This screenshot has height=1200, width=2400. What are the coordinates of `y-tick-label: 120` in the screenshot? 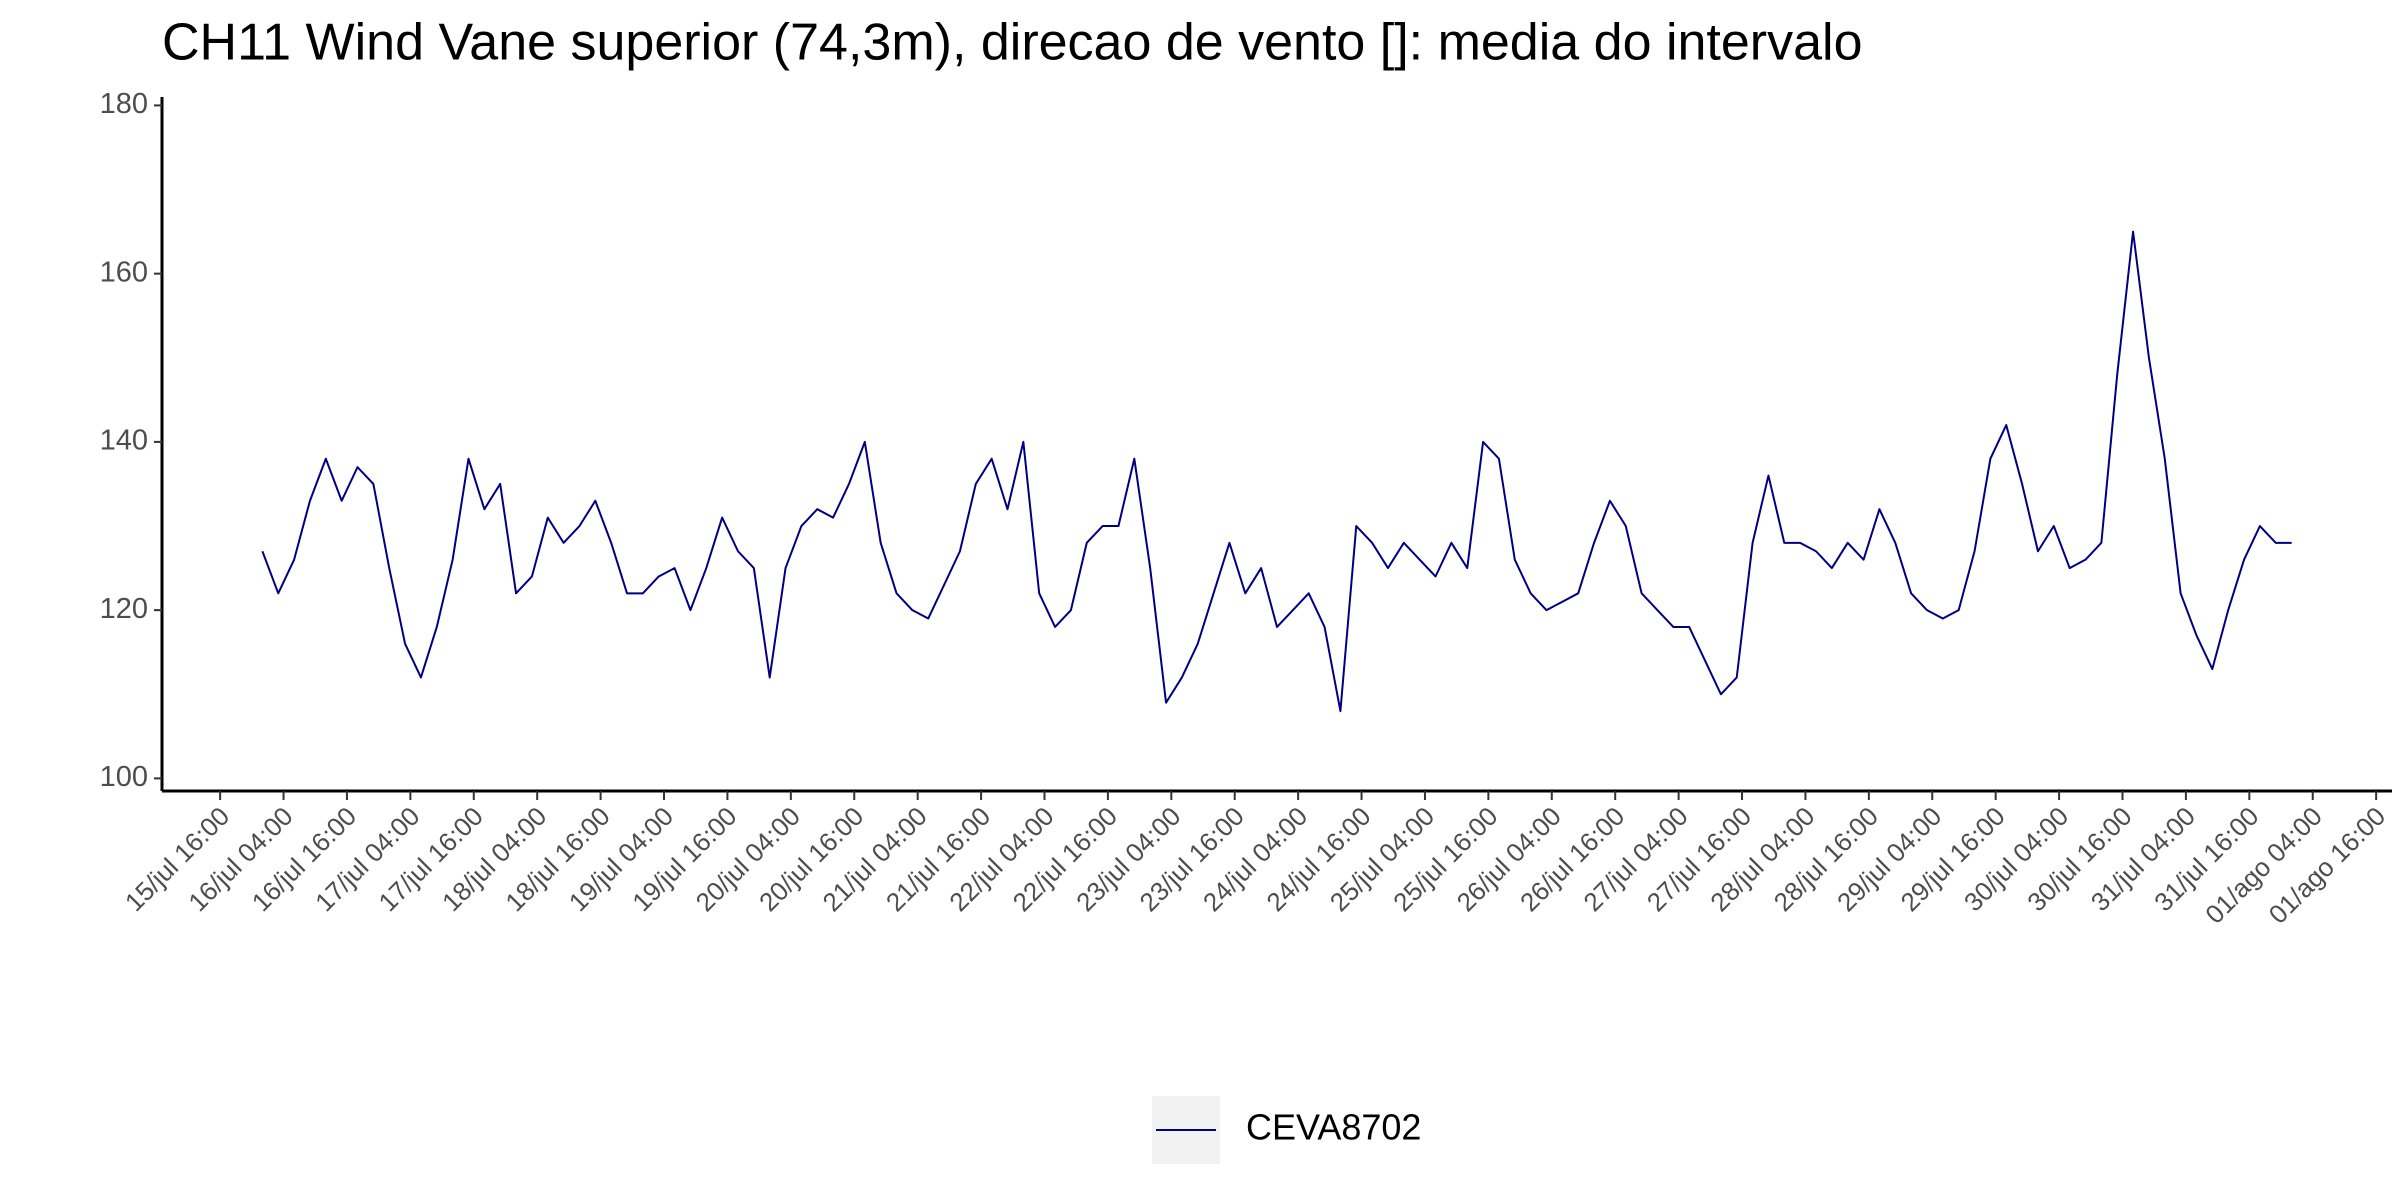 It's located at (124, 609).